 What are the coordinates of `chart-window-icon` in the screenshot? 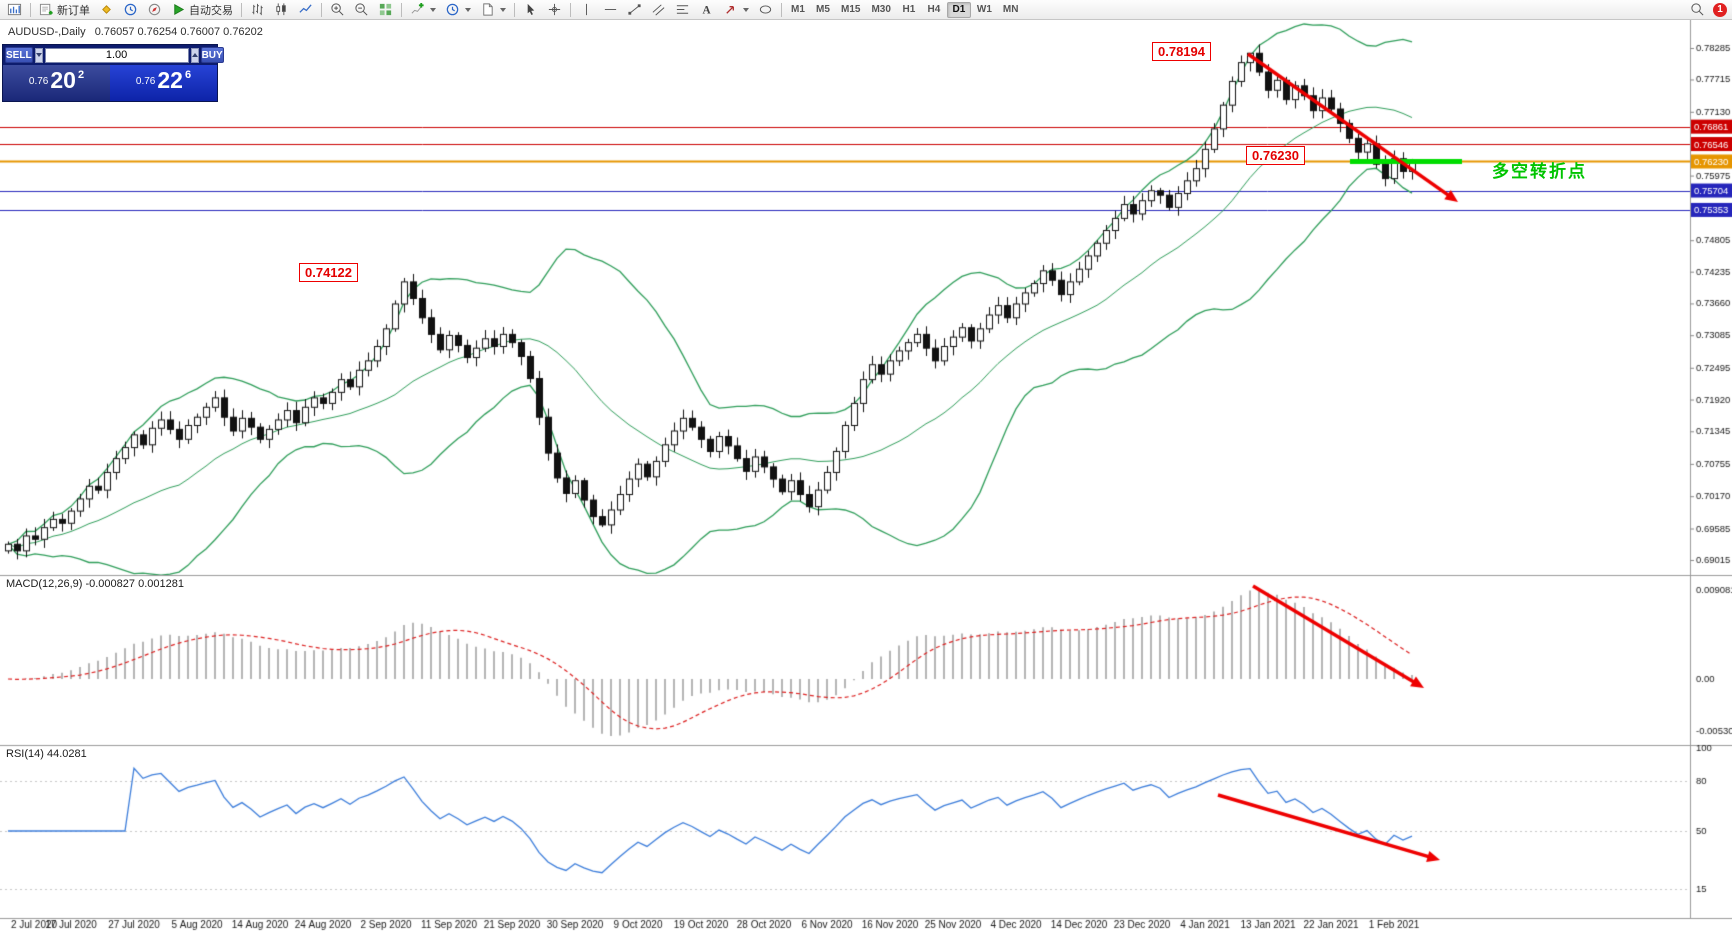 It's located at (14, 9).